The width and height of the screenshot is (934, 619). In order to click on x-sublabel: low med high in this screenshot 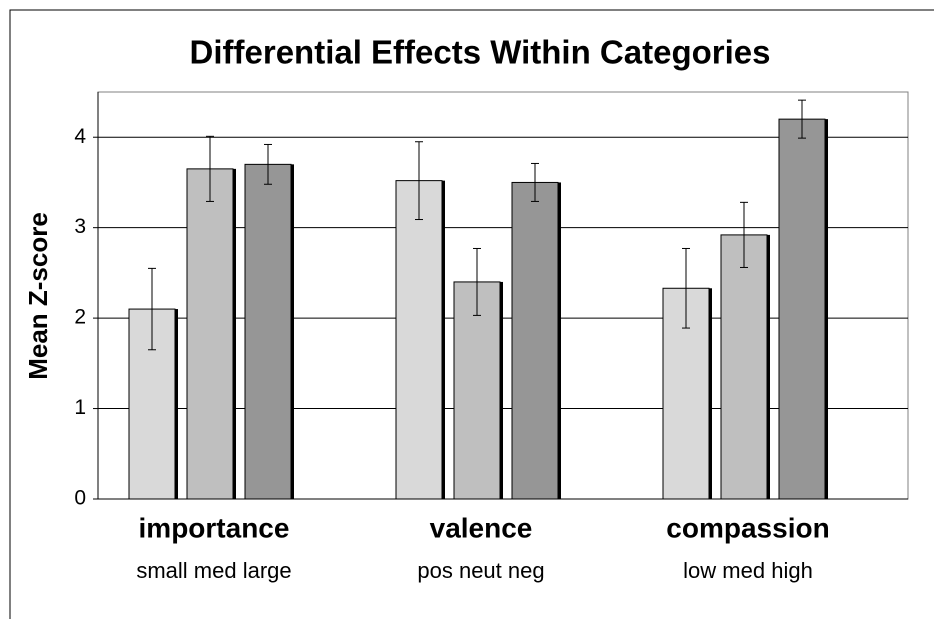, I will do `click(748, 570)`.